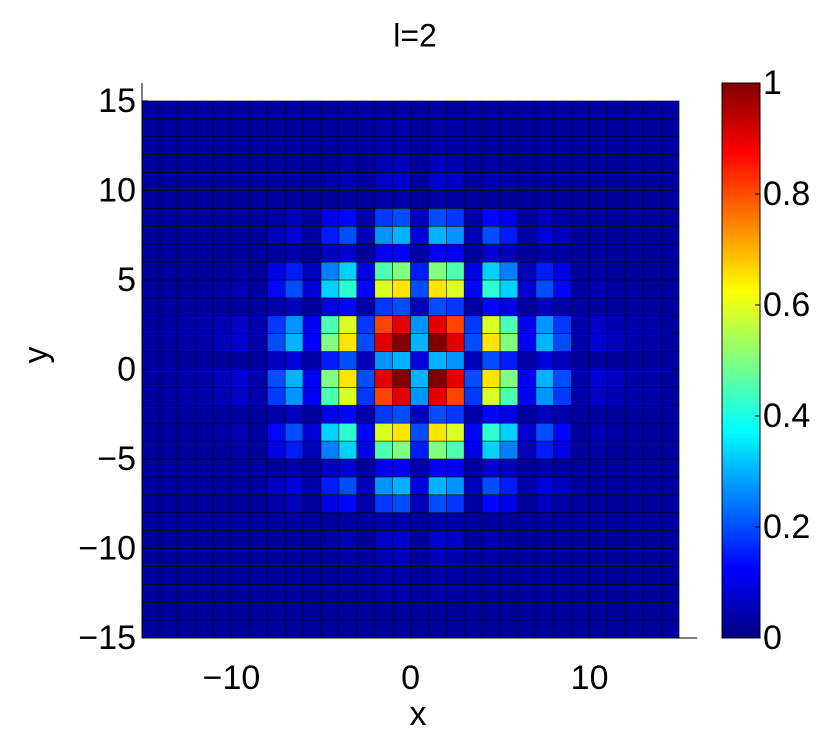 The width and height of the screenshot is (830, 736). I want to click on x-tick-label: −10, so click(232, 678).